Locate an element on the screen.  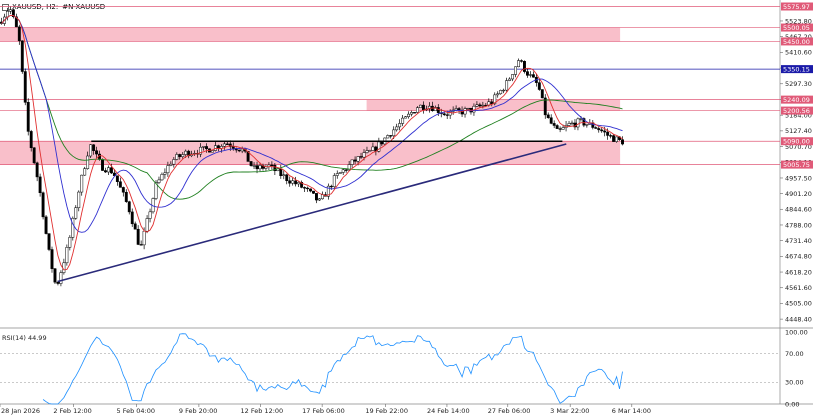
y-tick-label: 5467.20 is located at coordinates (798, 37).